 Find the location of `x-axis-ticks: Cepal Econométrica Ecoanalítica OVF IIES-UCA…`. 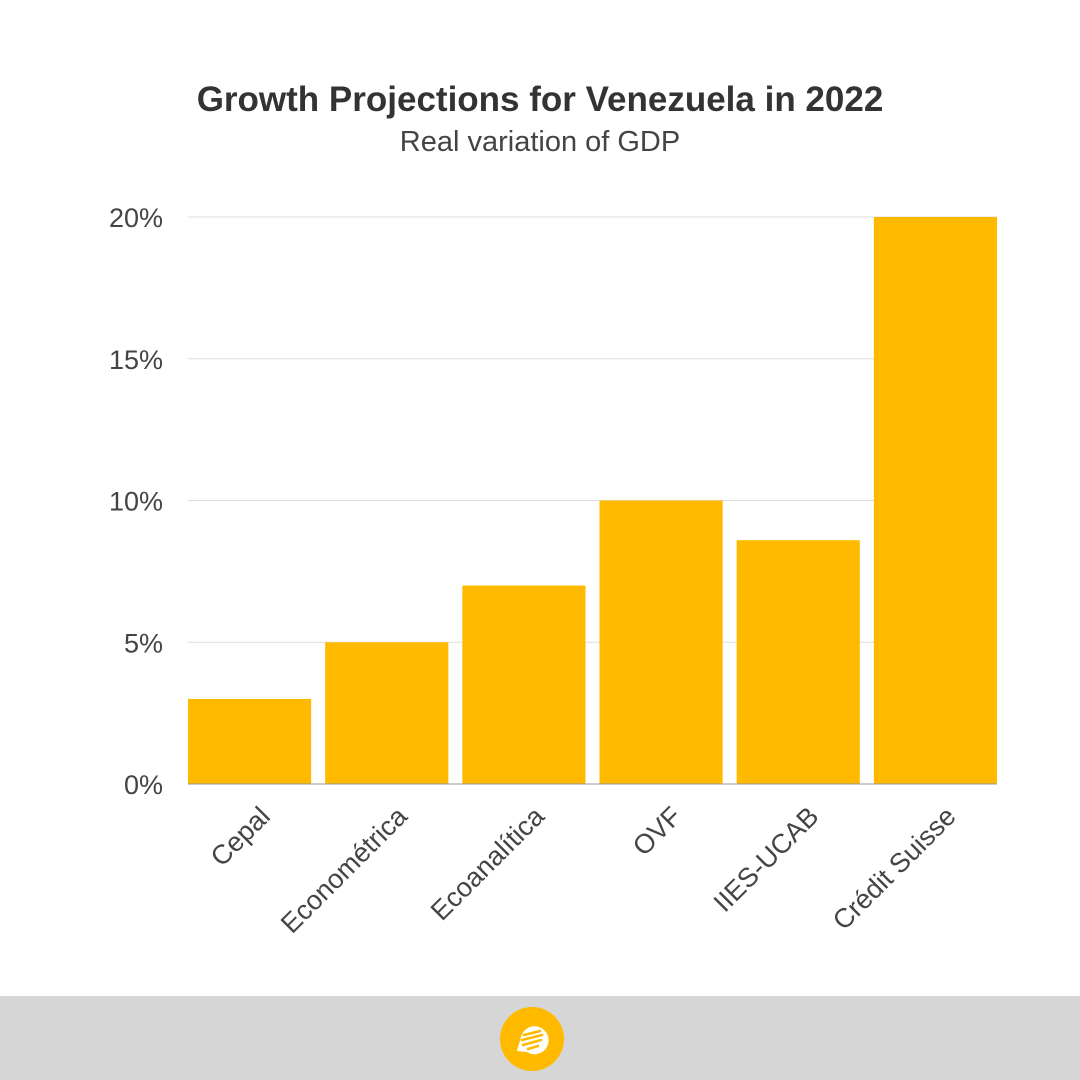

x-axis-ticks: Cepal Econométrica Ecoanalítica OVF IIES-UCA… is located at coordinates (583, 869).